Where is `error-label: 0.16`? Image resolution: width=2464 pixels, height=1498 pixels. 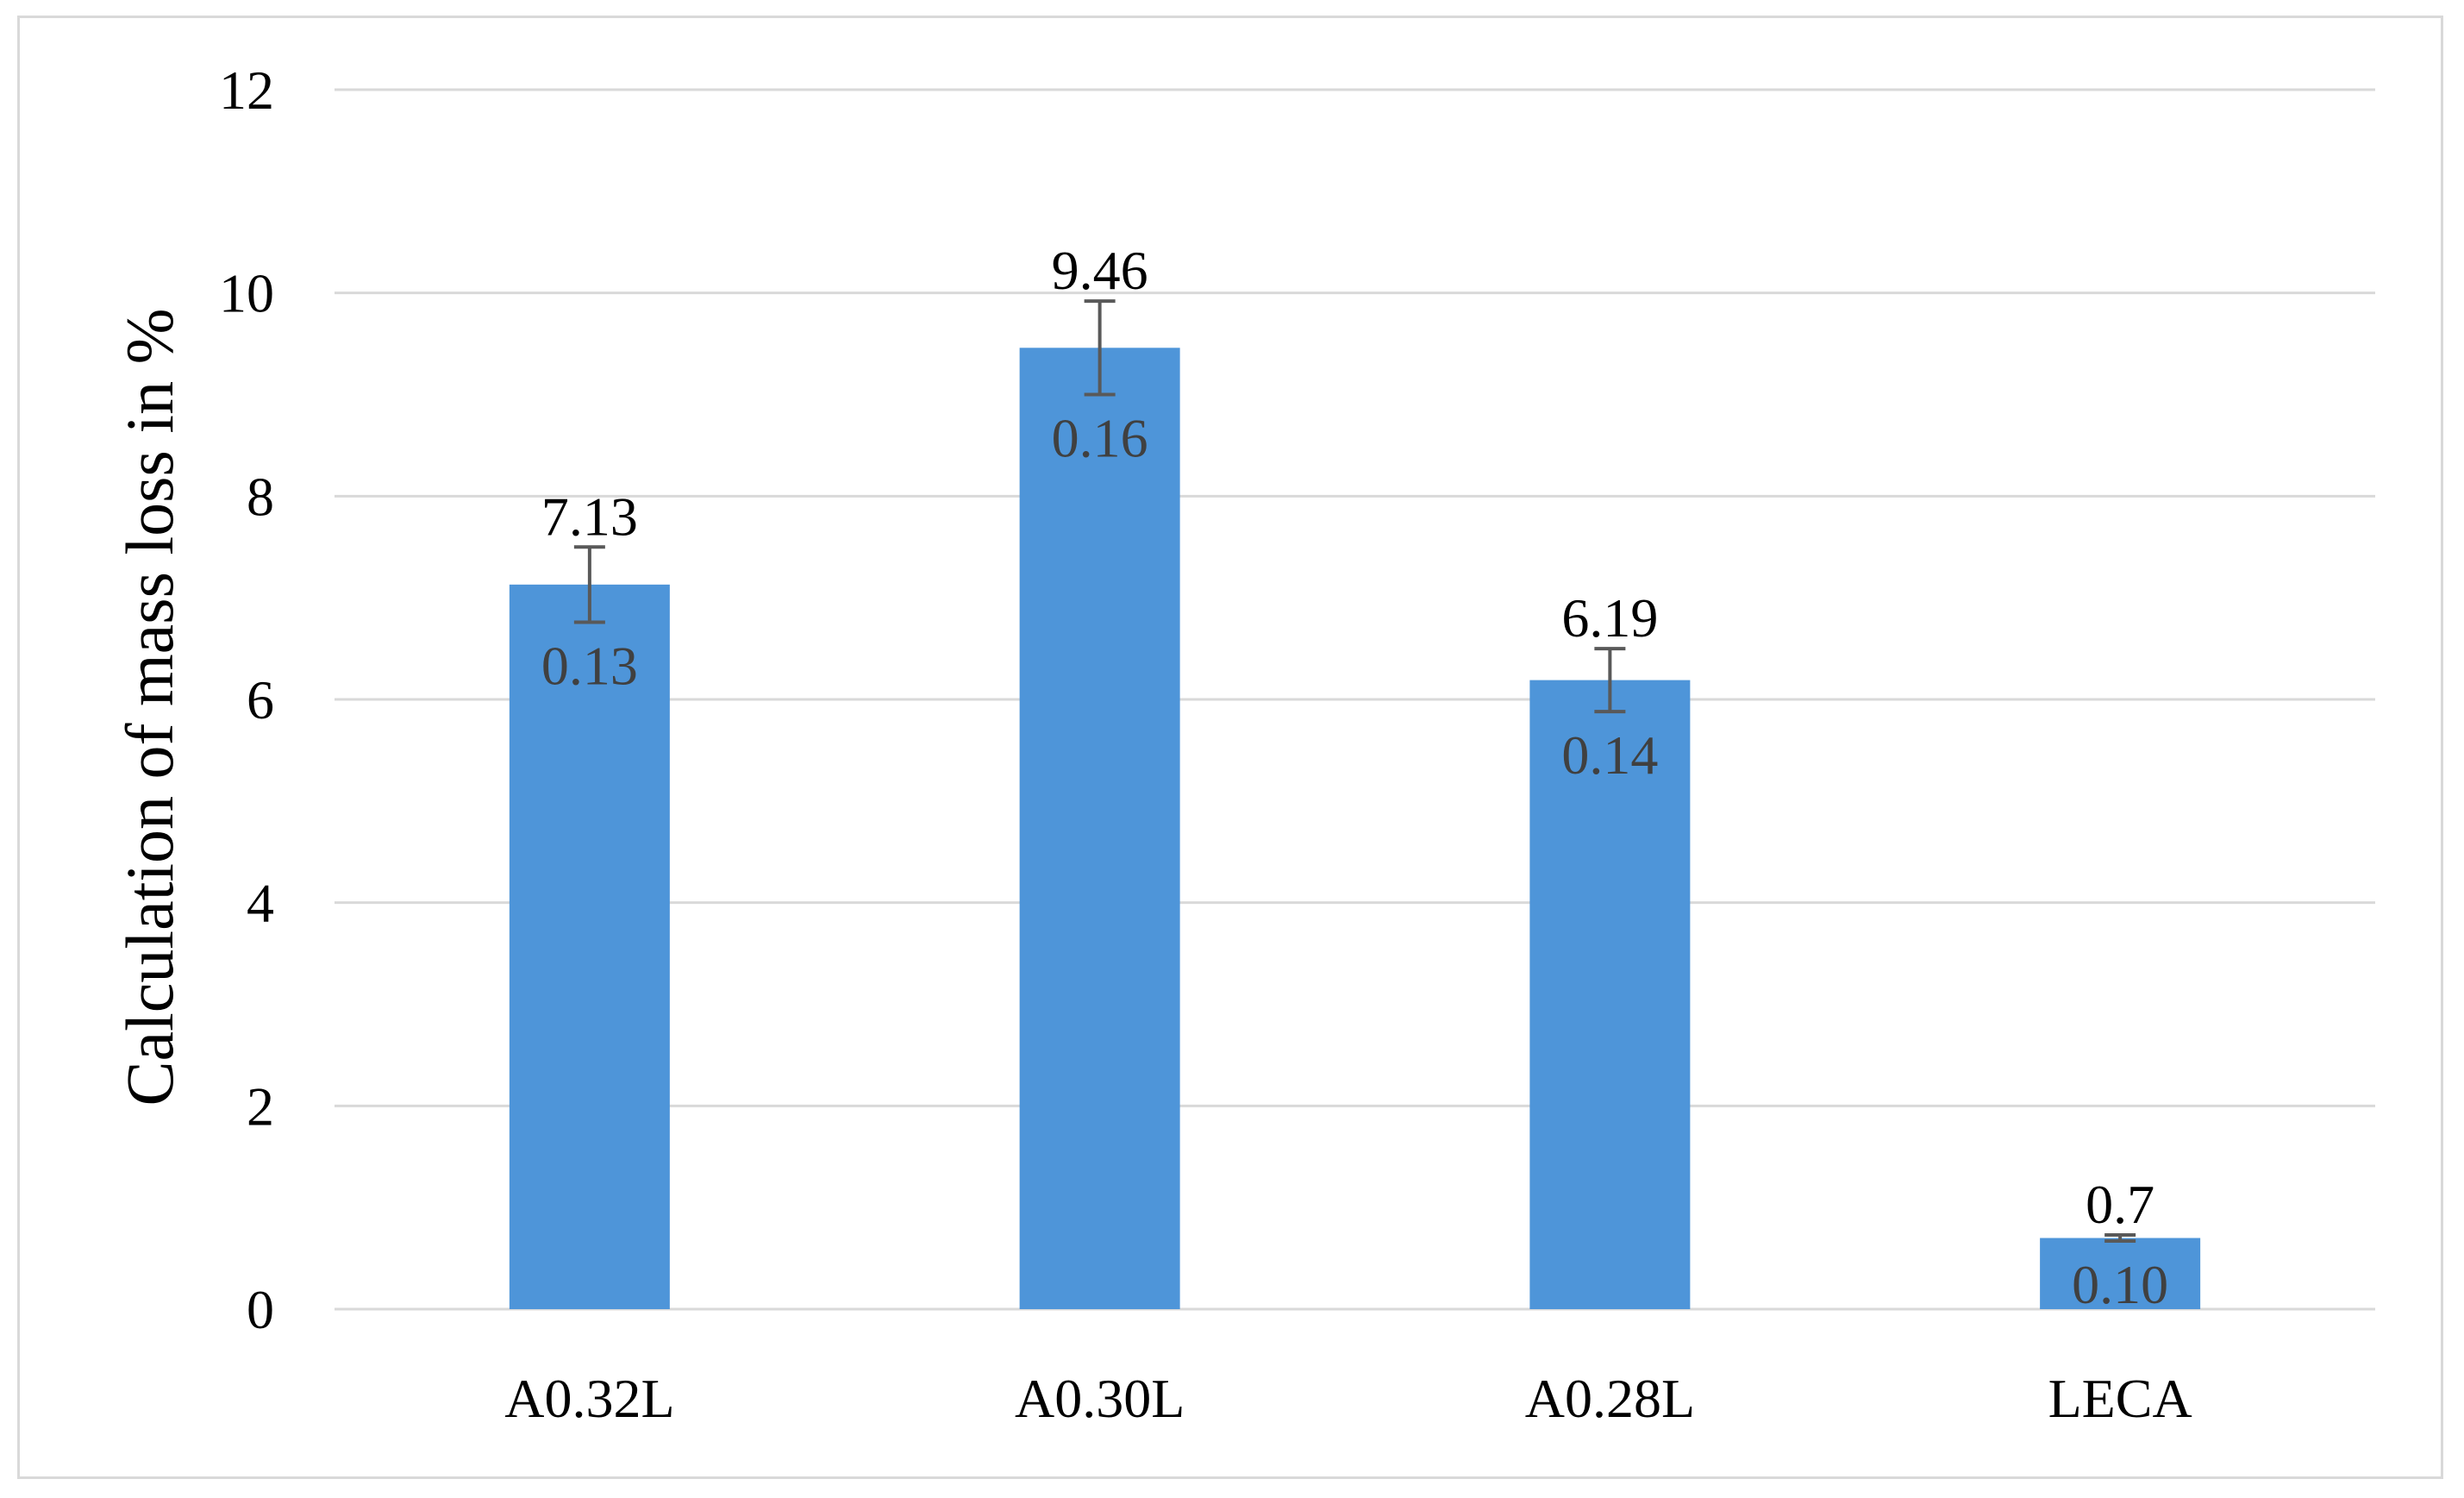
error-label: 0.16 is located at coordinates (1100, 438).